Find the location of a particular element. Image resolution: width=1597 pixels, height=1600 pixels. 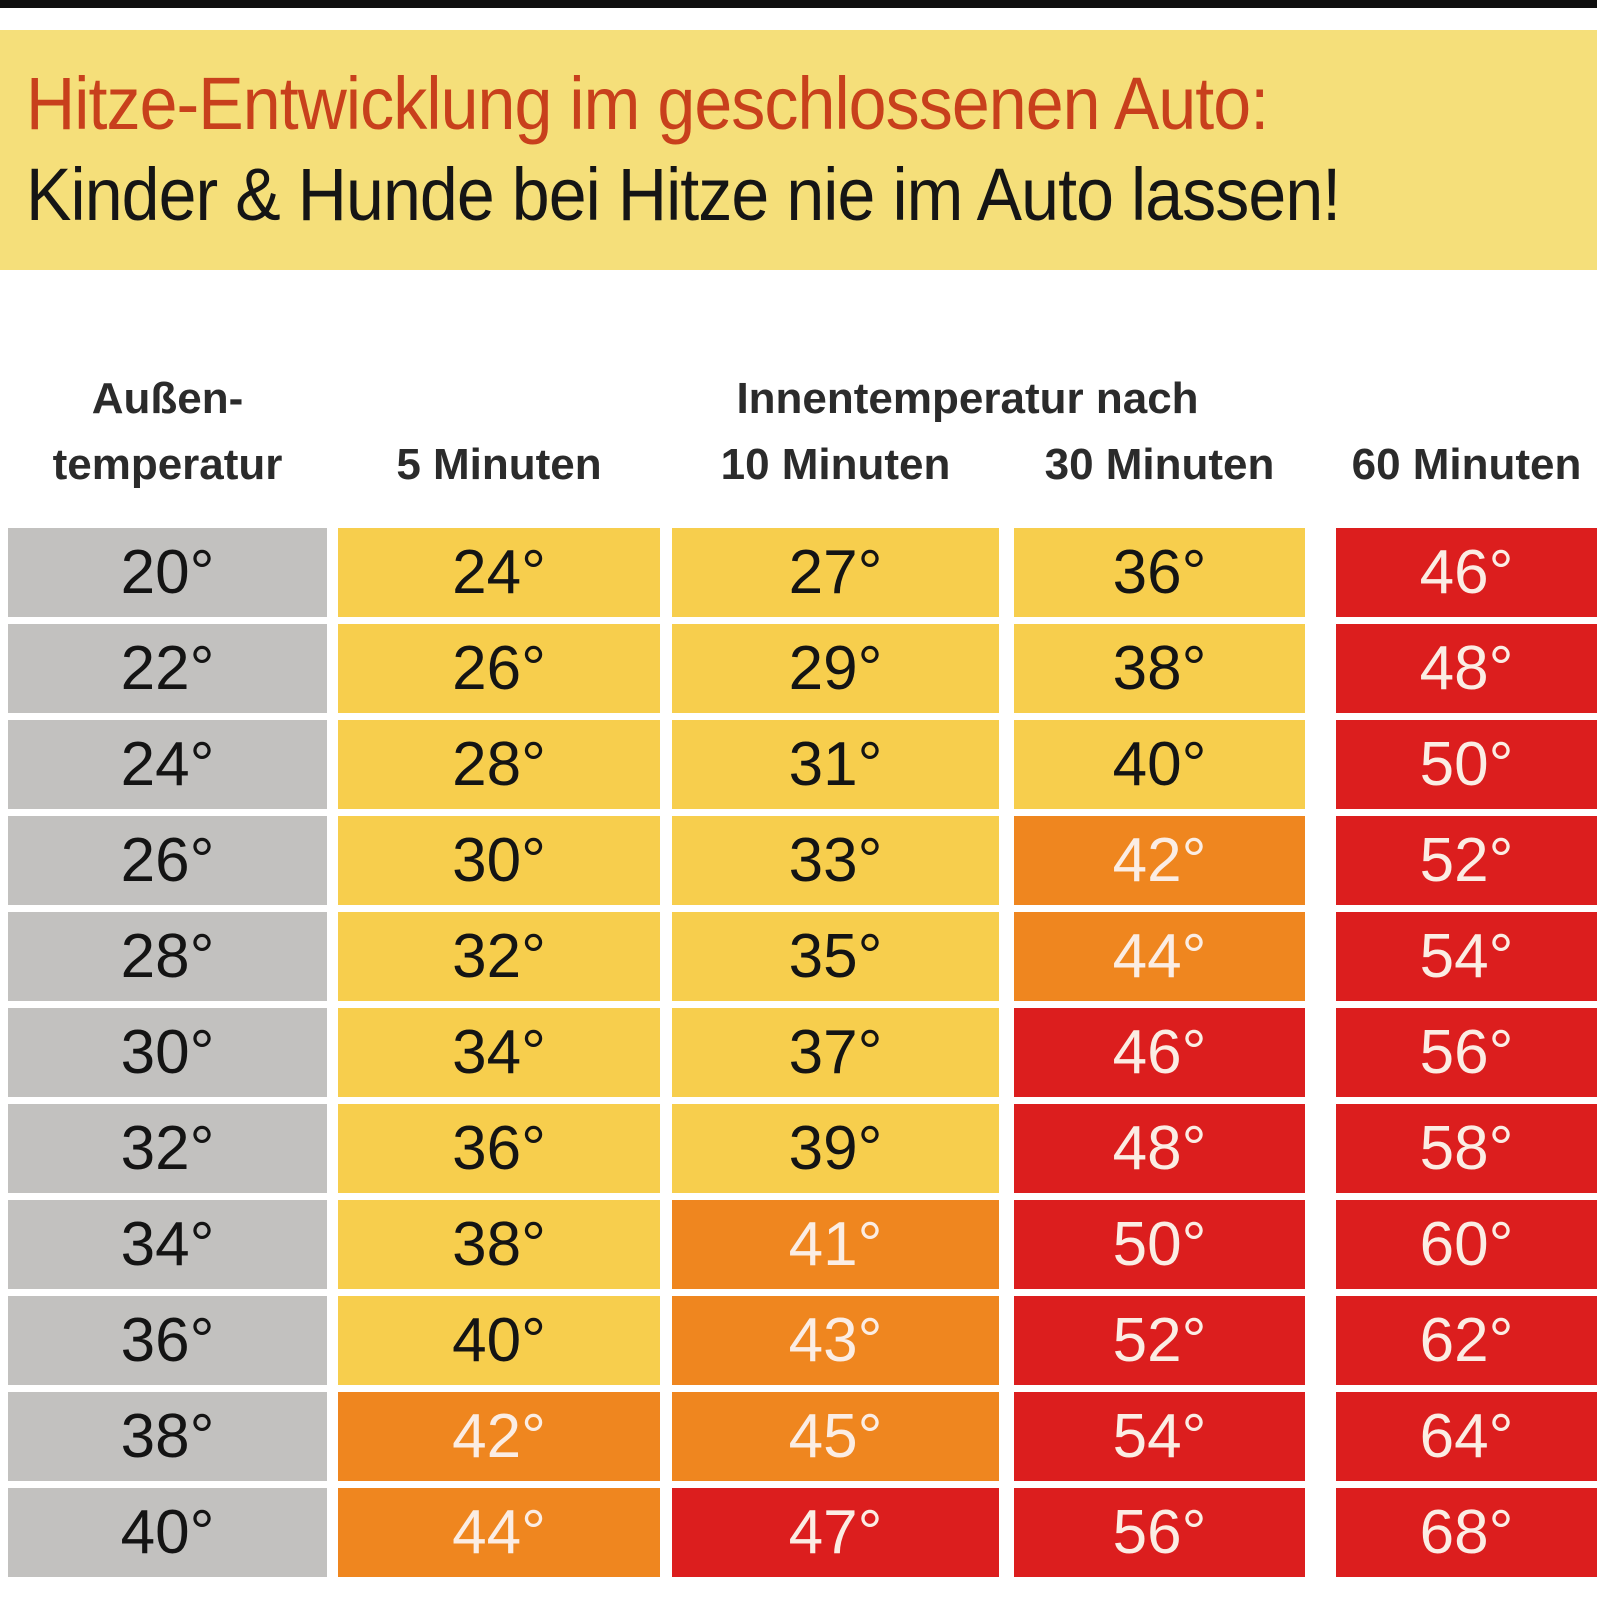

inside-temp-cell: 68° is located at coordinates (1466, 1532).